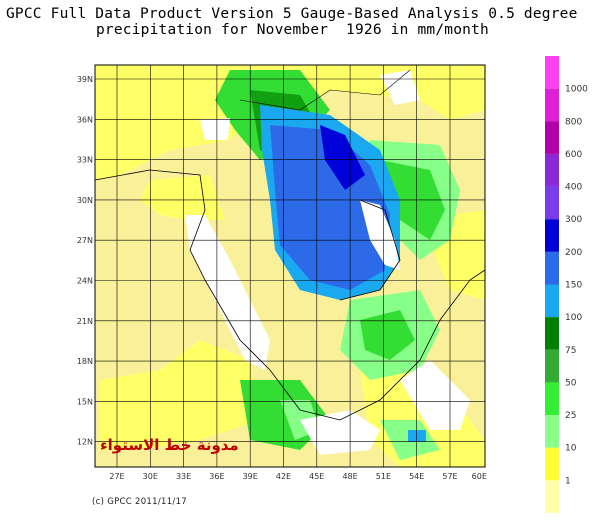 The image size is (600, 523). What do you see at coordinates (435, 395) in the screenshot?
I see `arabian-sea-white` at bounding box center [435, 395].